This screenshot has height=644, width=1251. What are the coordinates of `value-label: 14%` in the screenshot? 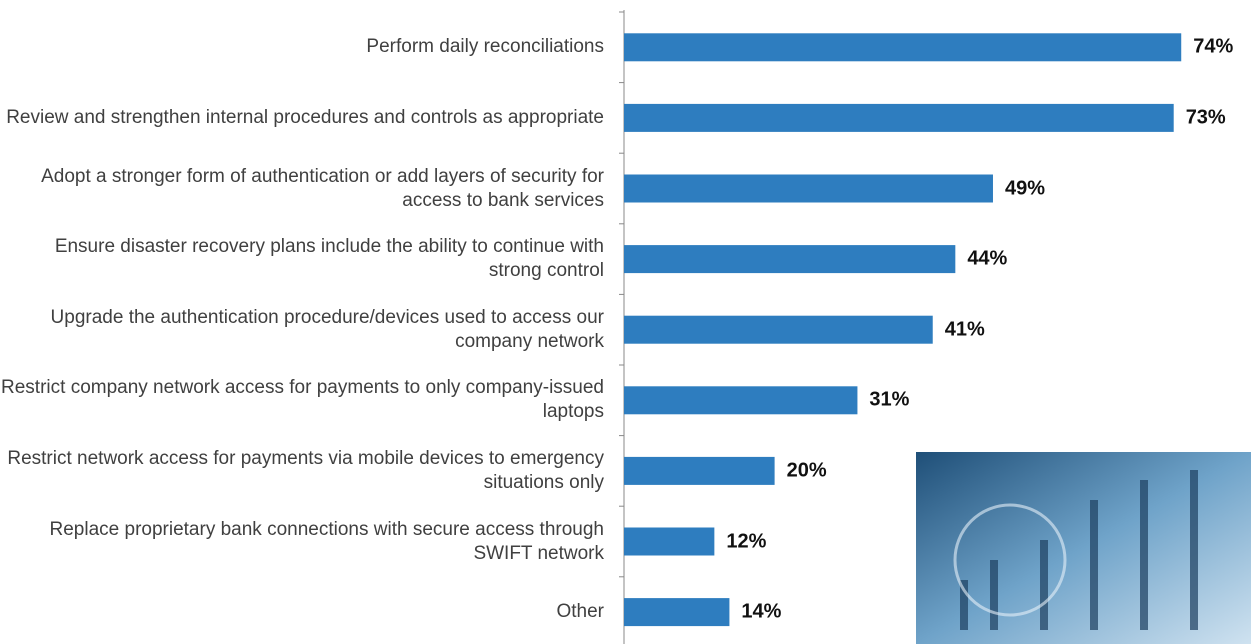 It's located at (761, 611).